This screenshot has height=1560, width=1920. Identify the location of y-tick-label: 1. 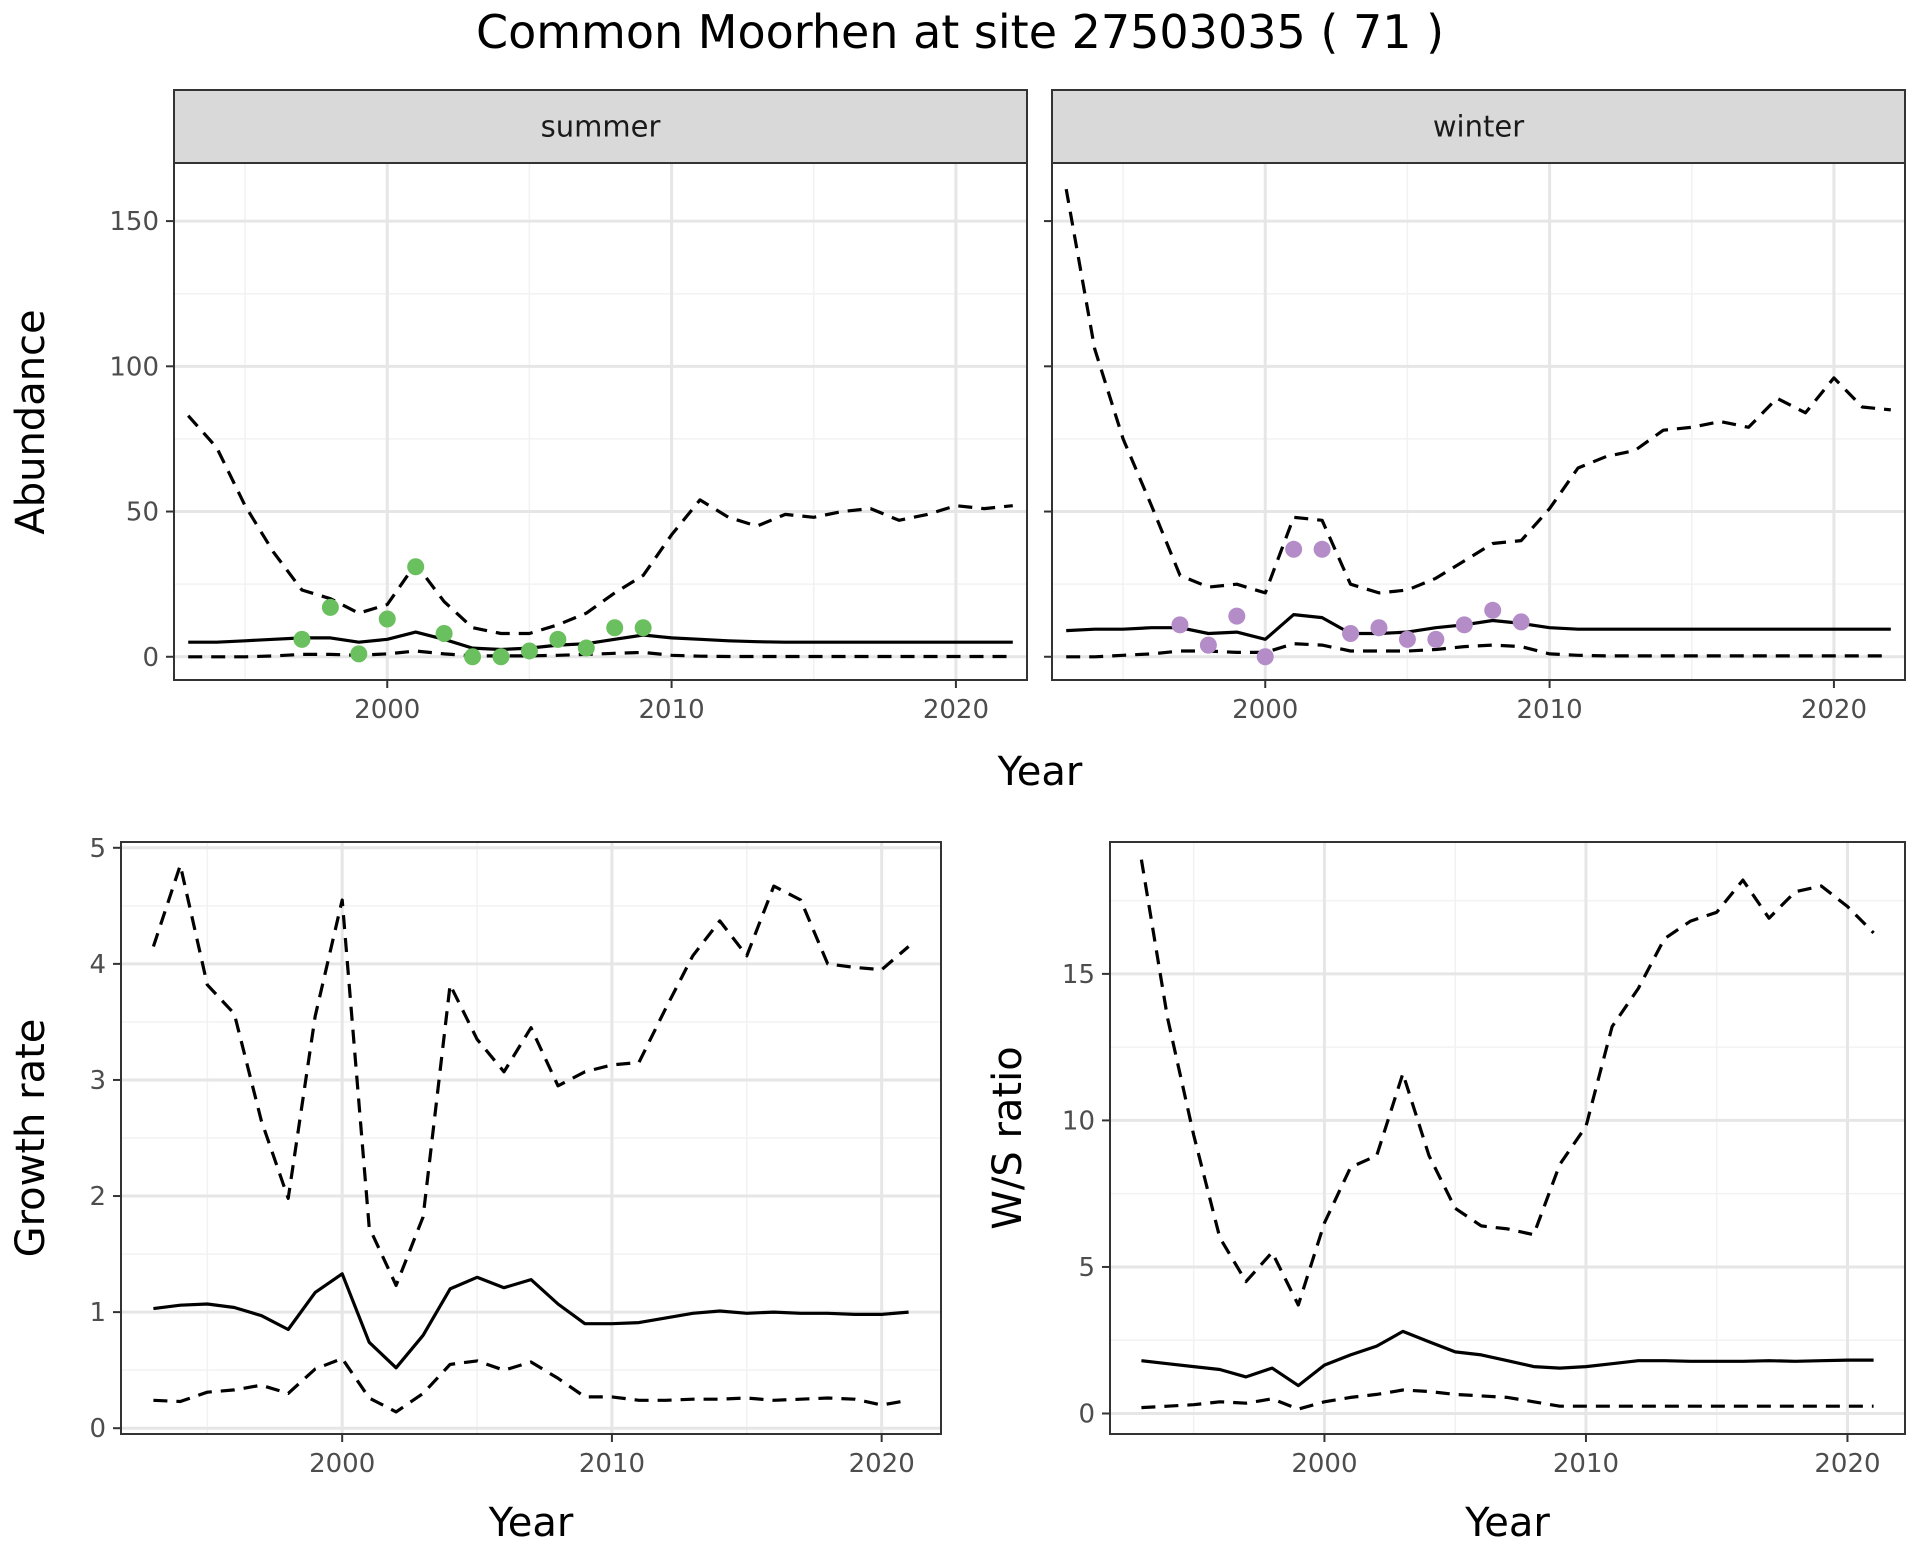
(97, 1313).